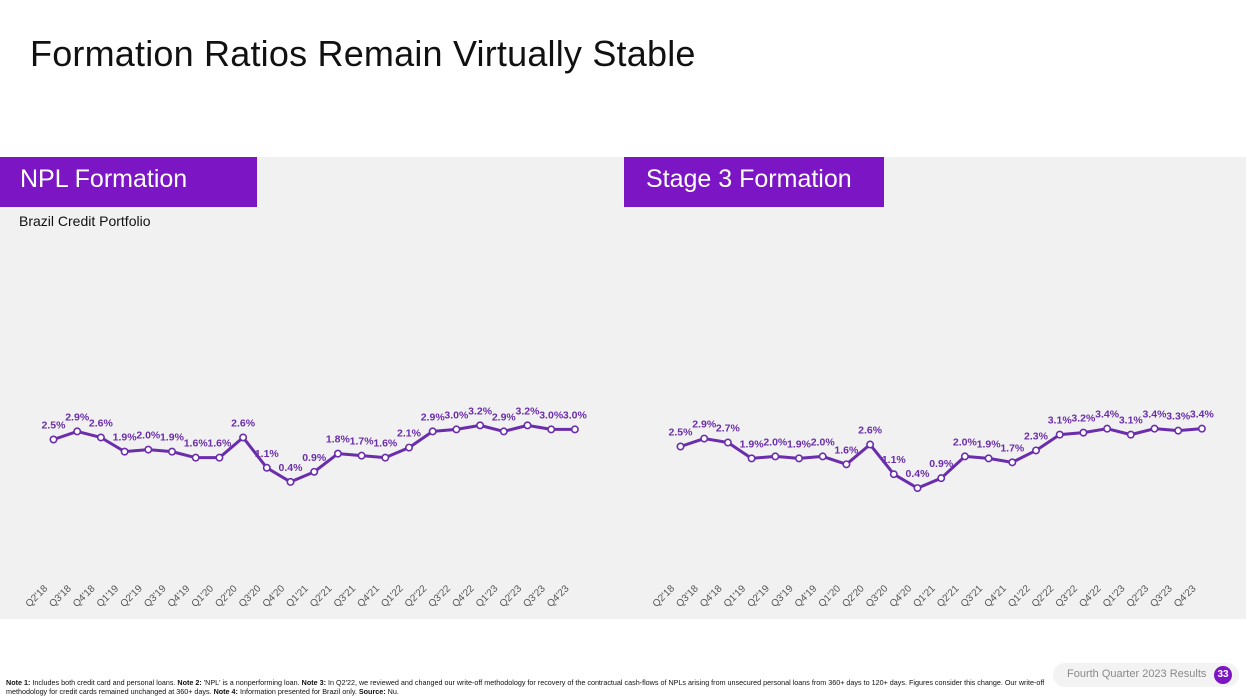  Describe the element at coordinates (782, 596) in the screenshot. I see `x-tick-label: Q3'19` at that location.